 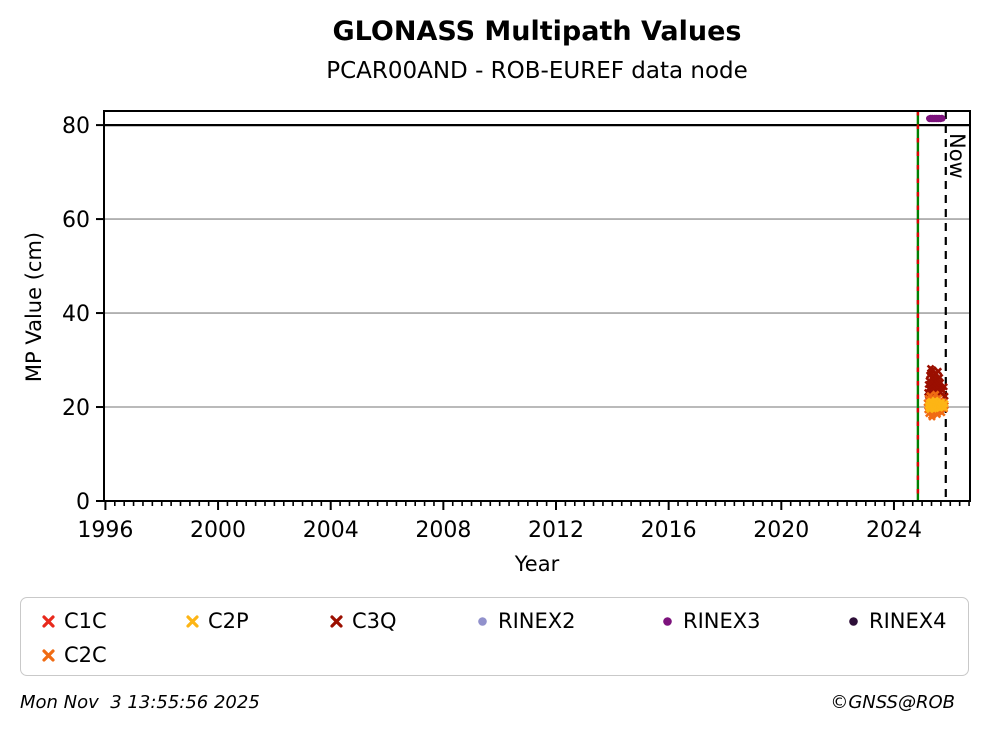 I want to click on legend-label-c1c: C1C, so click(x=85, y=621).